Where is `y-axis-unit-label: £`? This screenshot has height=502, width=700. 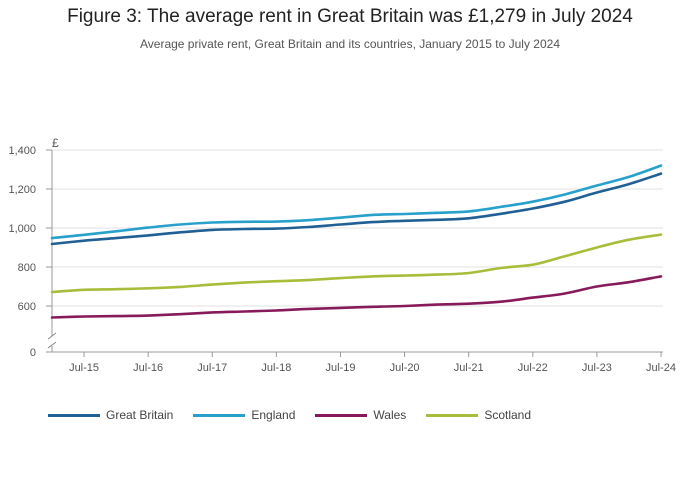
y-axis-unit-label: £ is located at coordinates (55, 143).